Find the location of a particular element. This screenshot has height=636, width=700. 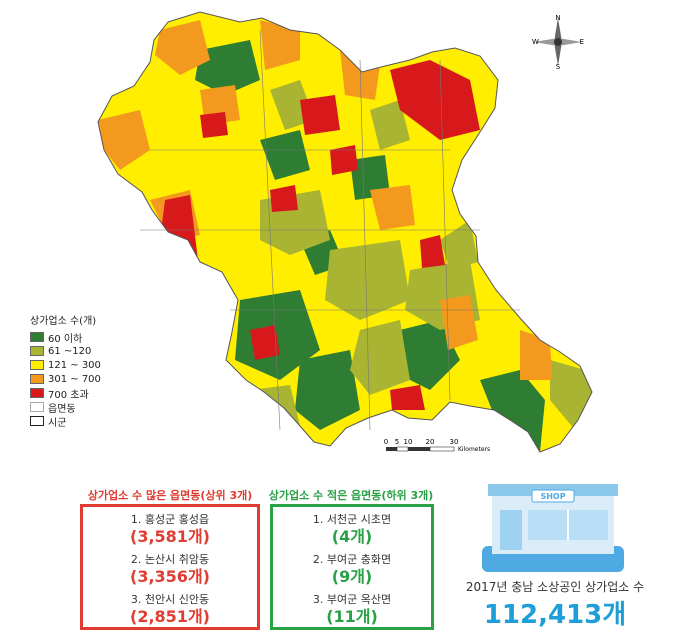

list-item: 2. 논산시 취암동 (3,356개) is located at coordinates (170, 570).